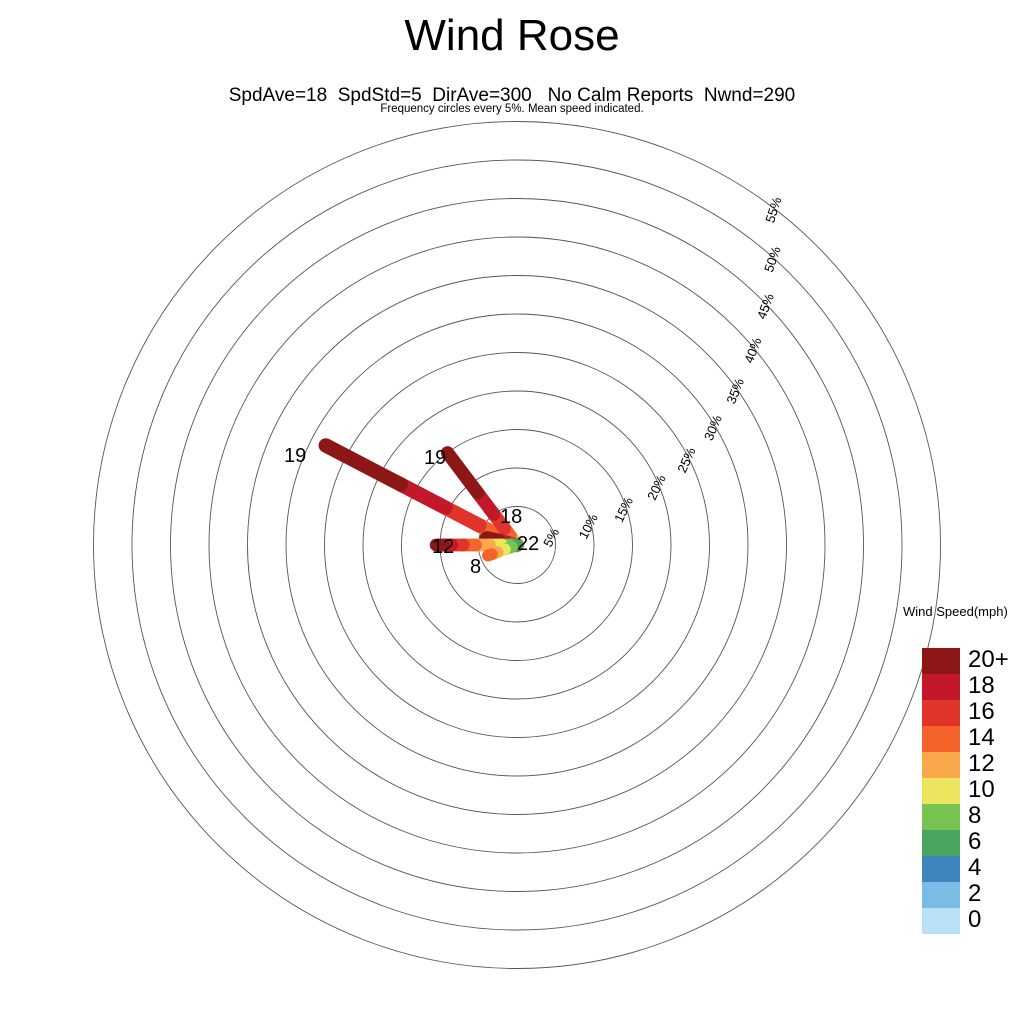 This screenshot has height=1024, width=1024. What do you see at coordinates (511, 517) in the screenshot?
I see `petal-mean-speed-label: 18` at bounding box center [511, 517].